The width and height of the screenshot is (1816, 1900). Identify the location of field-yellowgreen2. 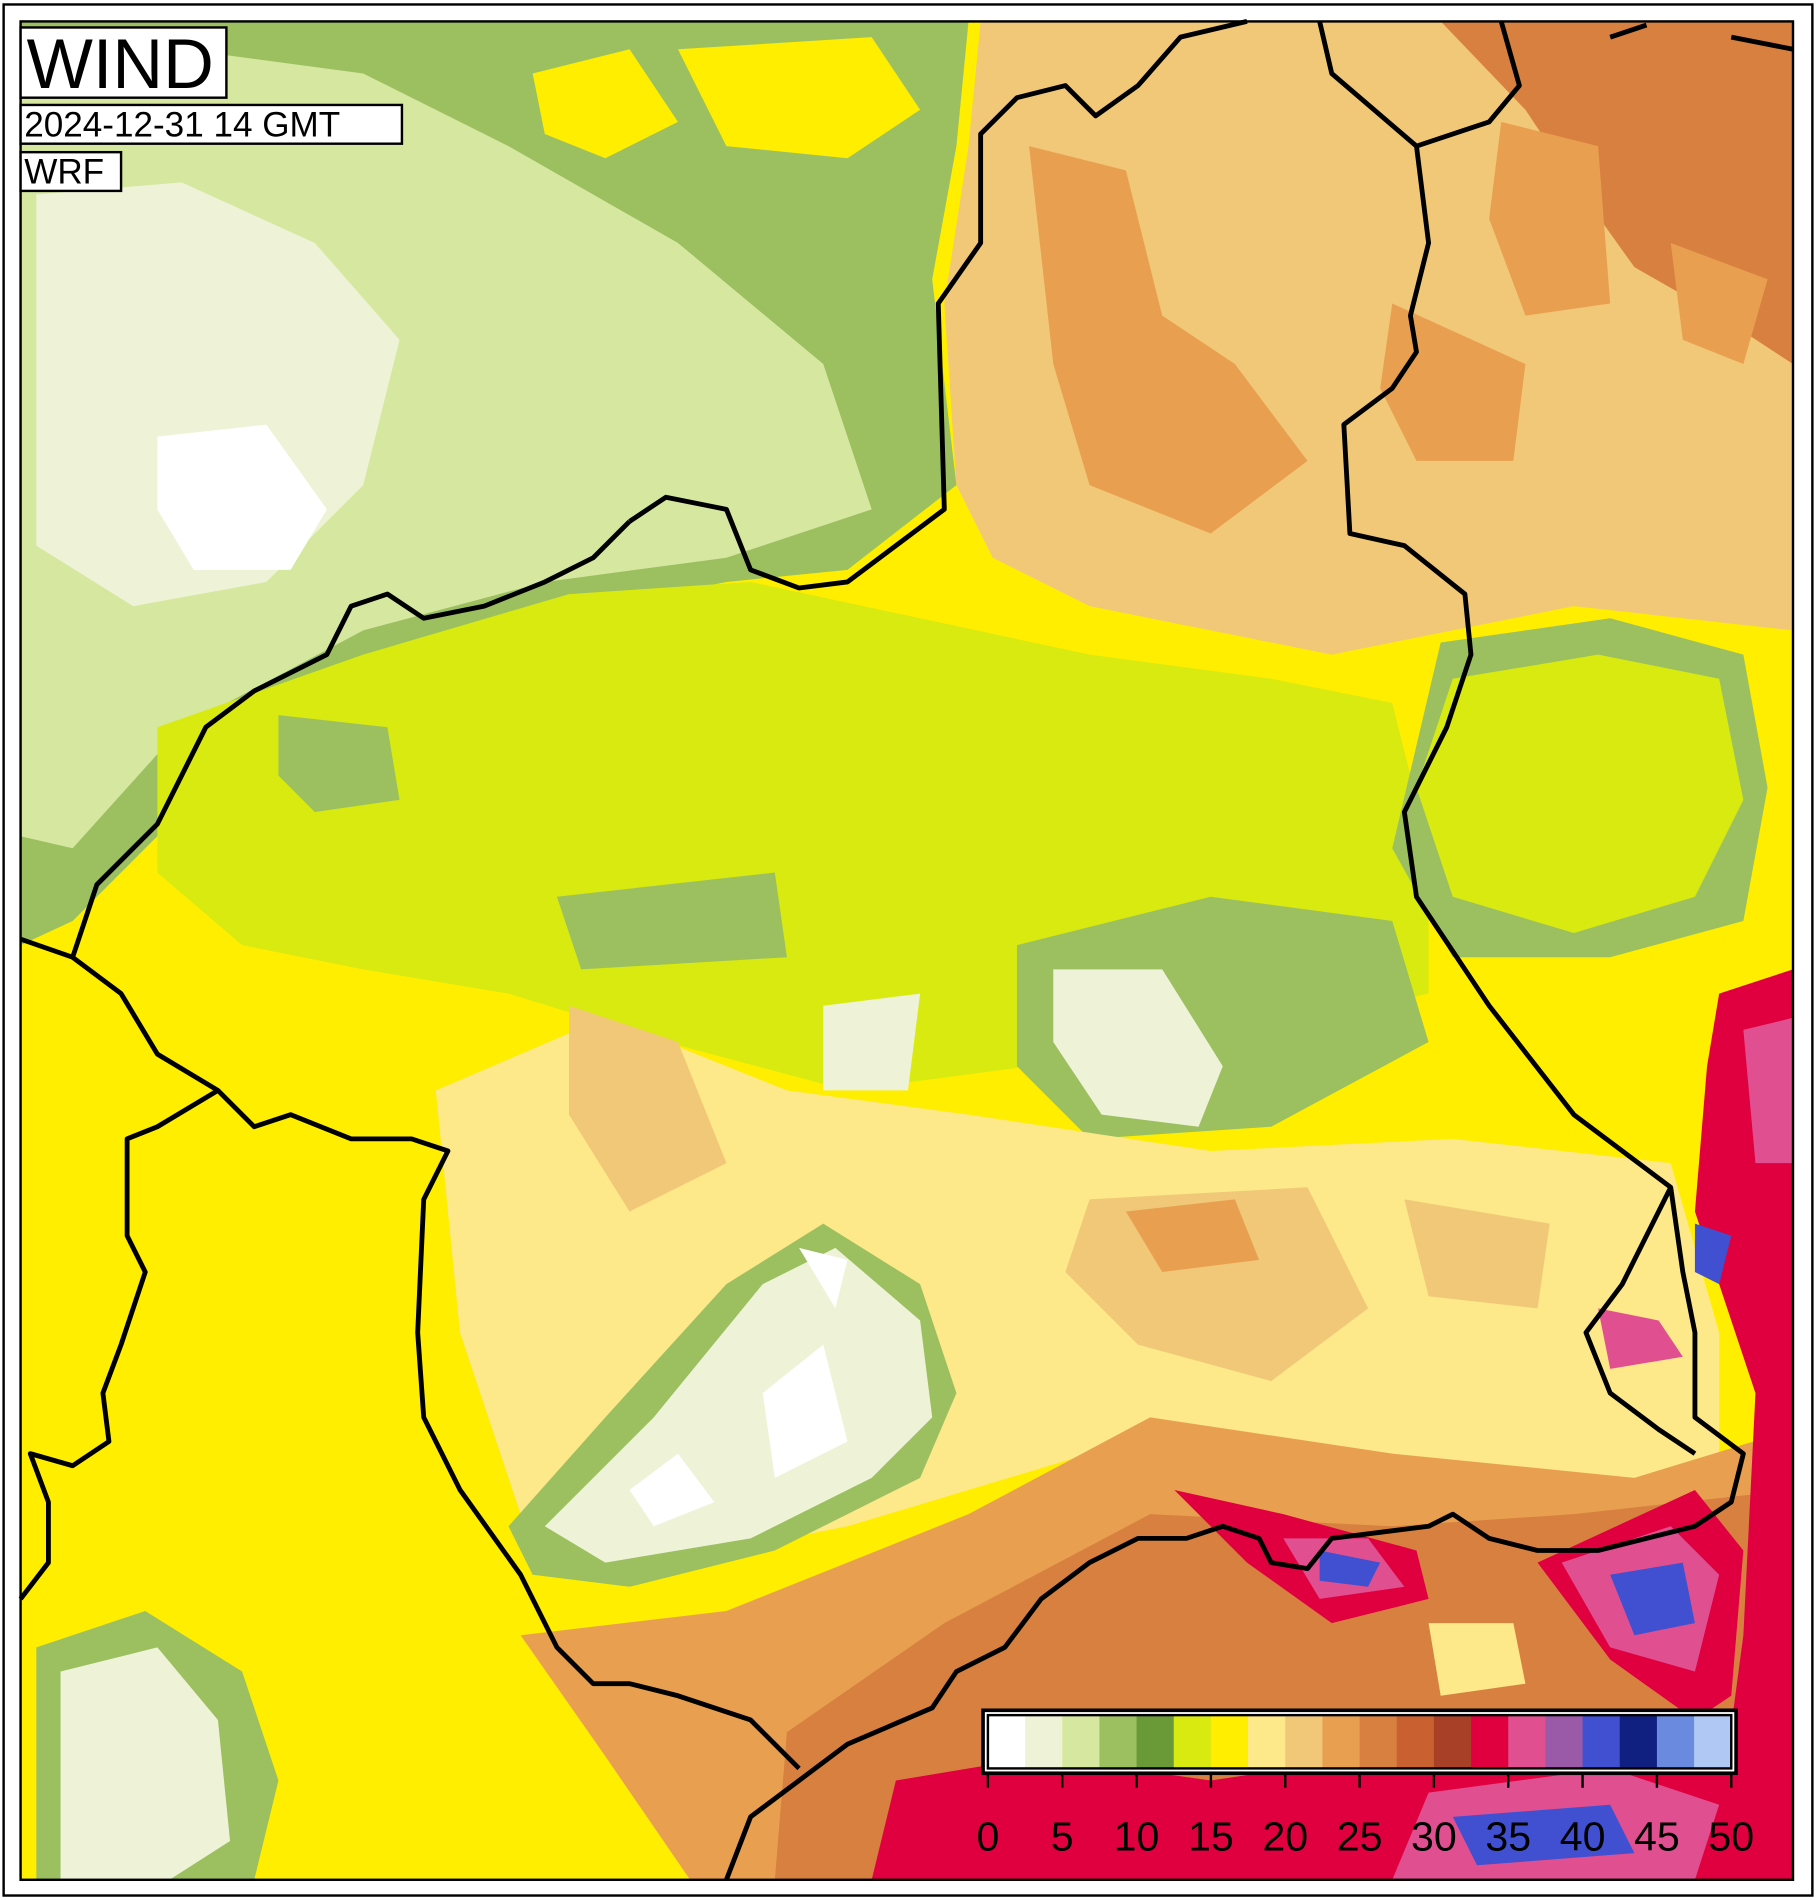
(1580, 794).